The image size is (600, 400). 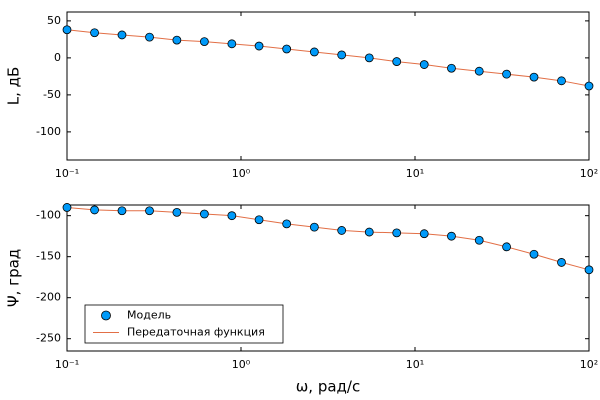 What do you see at coordinates (196, 332) in the screenshot?
I see `legend-label: Передаточная функция` at bounding box center [196, 332].